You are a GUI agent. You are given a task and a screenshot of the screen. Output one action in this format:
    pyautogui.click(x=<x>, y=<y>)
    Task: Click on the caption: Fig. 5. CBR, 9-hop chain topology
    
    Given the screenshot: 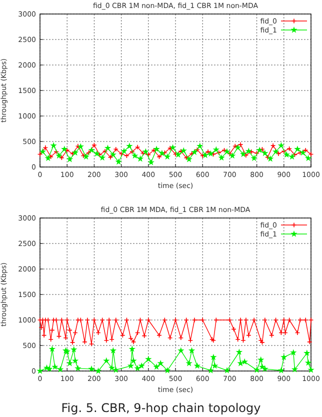 What is the action you would take?
    pyautogui.click(x=161, y=408)
    